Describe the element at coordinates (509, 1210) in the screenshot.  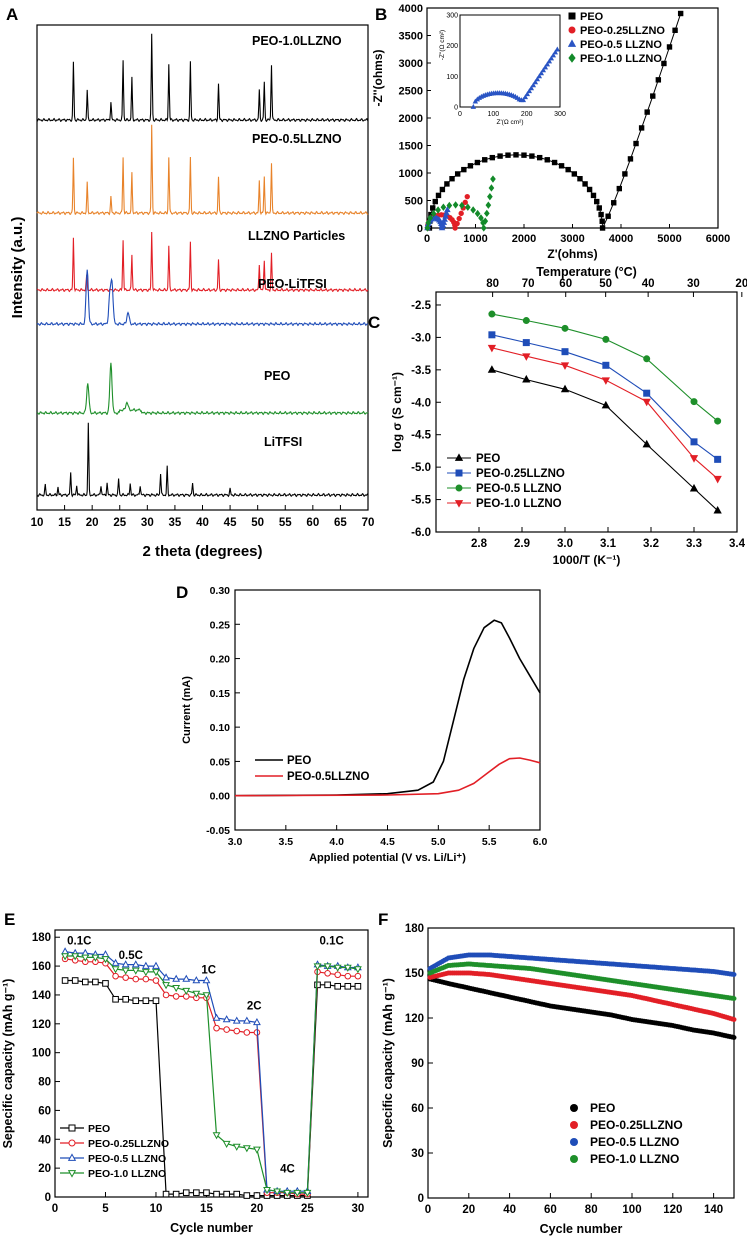
I see `panel-f-xtick-label: 40` at that location.